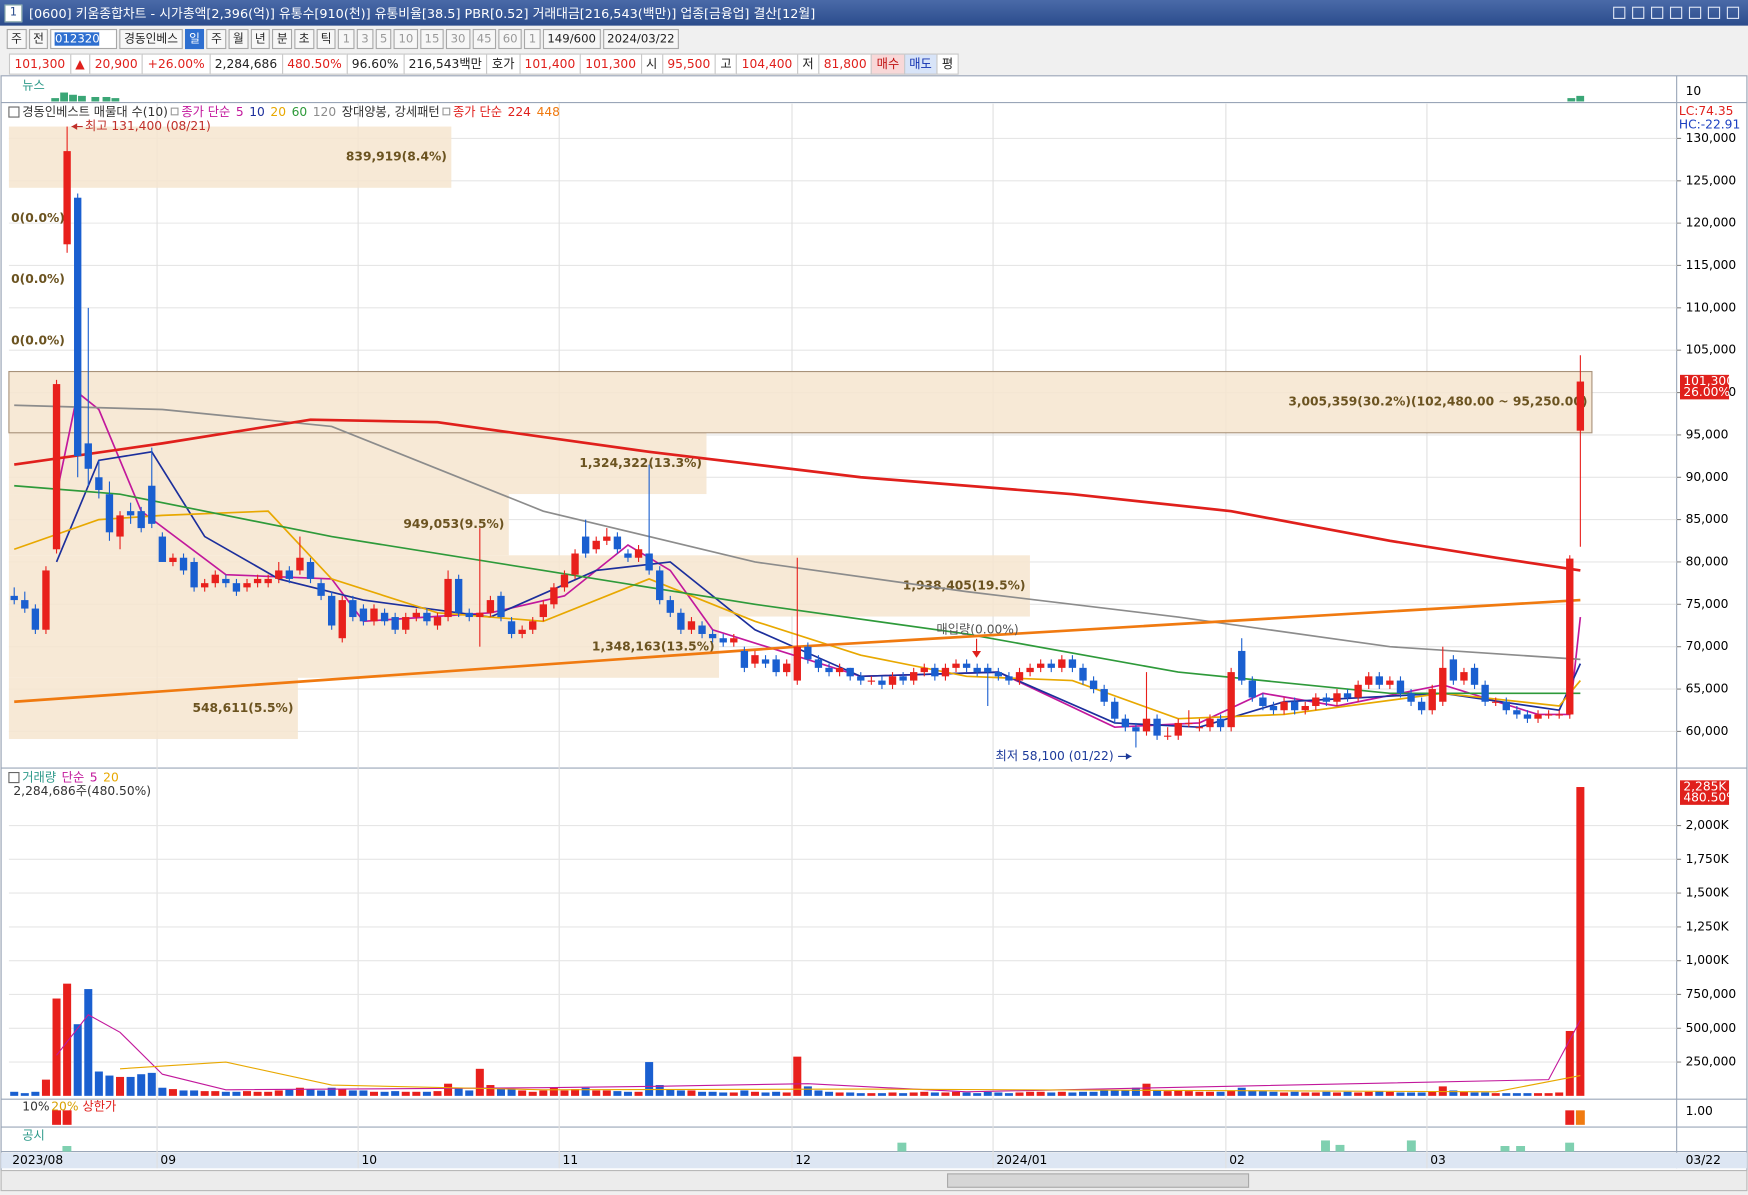 The height and width of the screenshot is (1195, 1748). What do you see at coordinates (38, 39) in the screenshot?
I see `tool-button: 전` at bounding box center [38, 39].